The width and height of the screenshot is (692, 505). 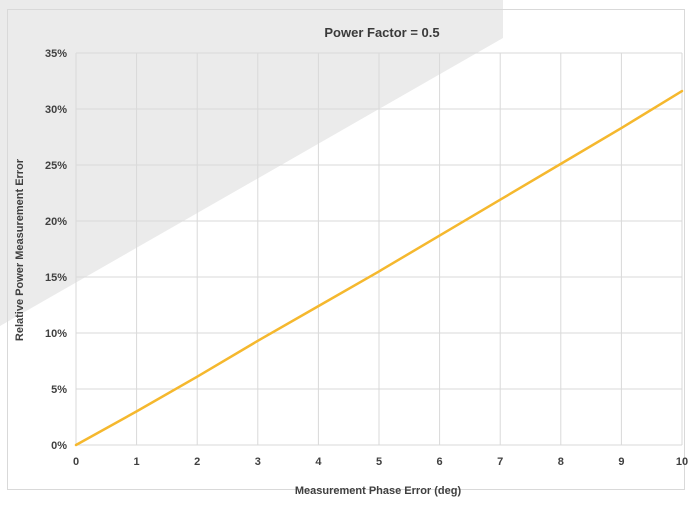 I want to click on x-tick-label: 0, so click(x=76, y=462).